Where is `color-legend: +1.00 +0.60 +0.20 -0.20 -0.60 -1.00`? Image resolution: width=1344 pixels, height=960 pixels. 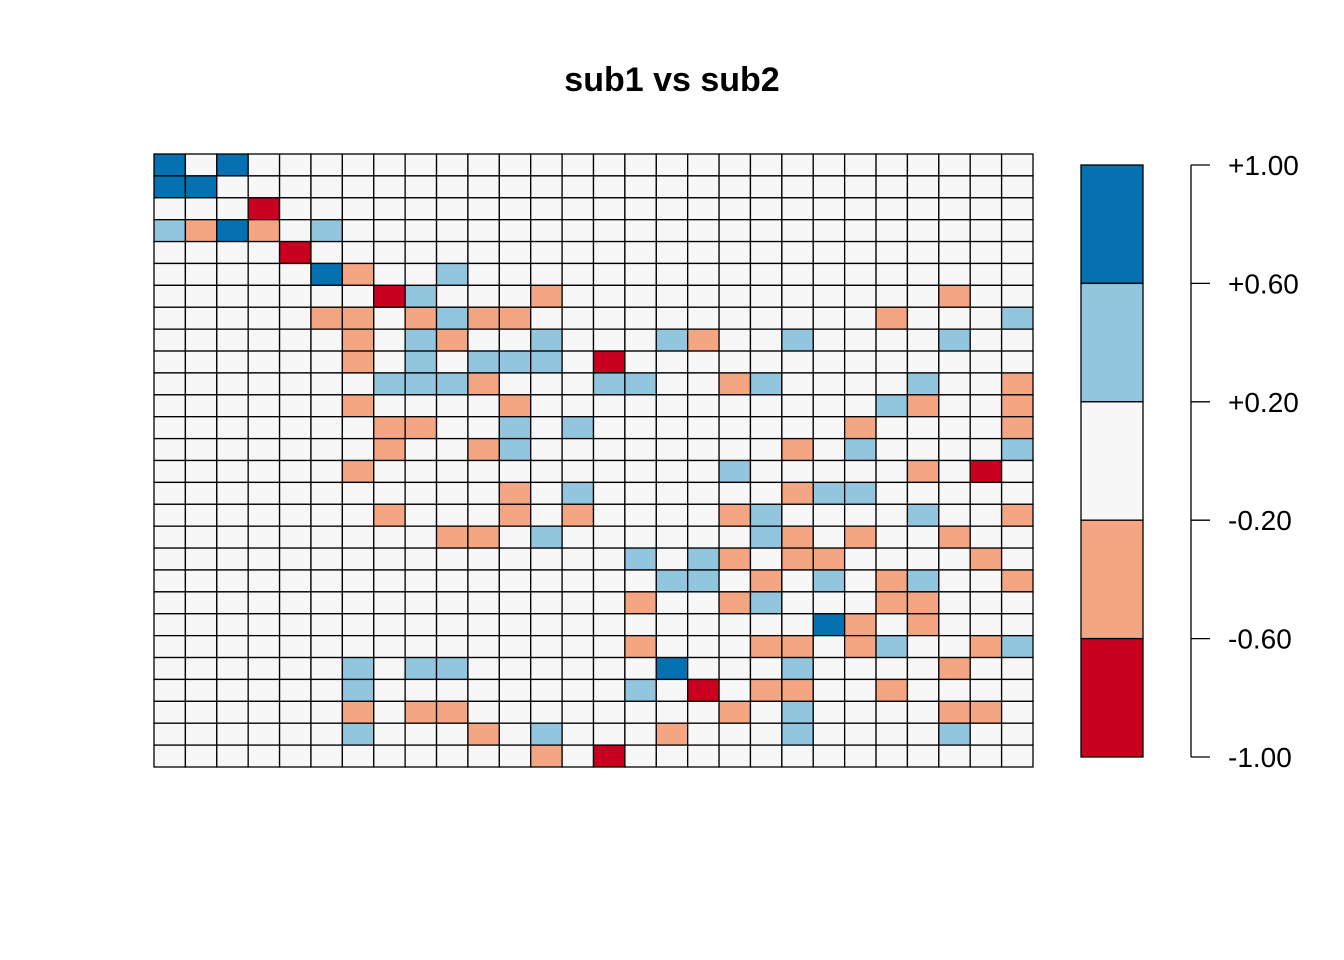 color-legend: +1.00 +0.60 +0.20 -0.20 -0.60 -1.00 is located at coordinates (1189, 461).